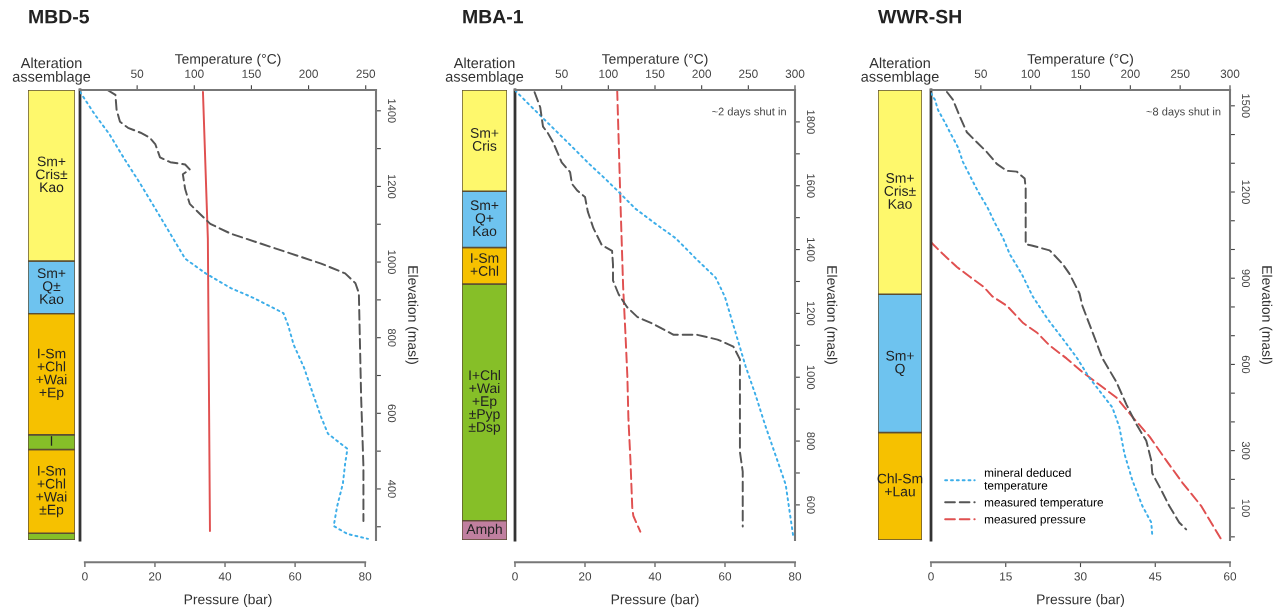 Image resolution: width=1278 pixels, height=611 pixels. I want to click on series-label: I-Sm +Chl +Wai ±Ep, so click(51, 491).